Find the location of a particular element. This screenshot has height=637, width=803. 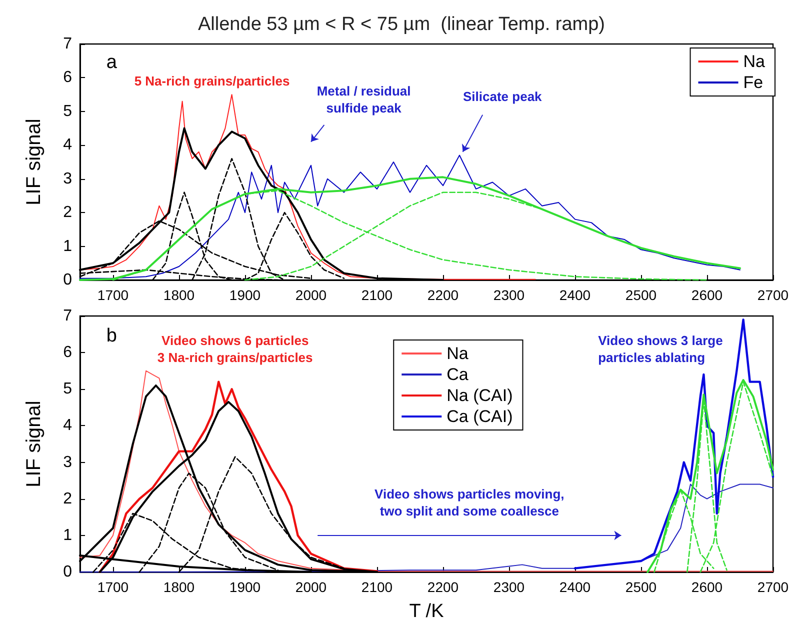

annotation: Metal / residual sulfide peak is located at coordinates (363, 100).